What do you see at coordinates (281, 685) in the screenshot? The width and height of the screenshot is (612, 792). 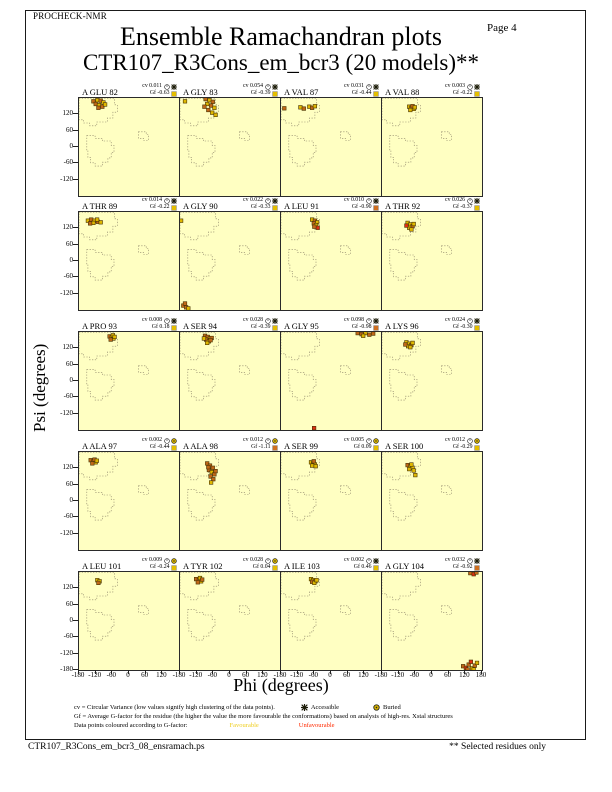 I see `x-axis-label: Phi (degrees)` at bounding box center [281, 685].